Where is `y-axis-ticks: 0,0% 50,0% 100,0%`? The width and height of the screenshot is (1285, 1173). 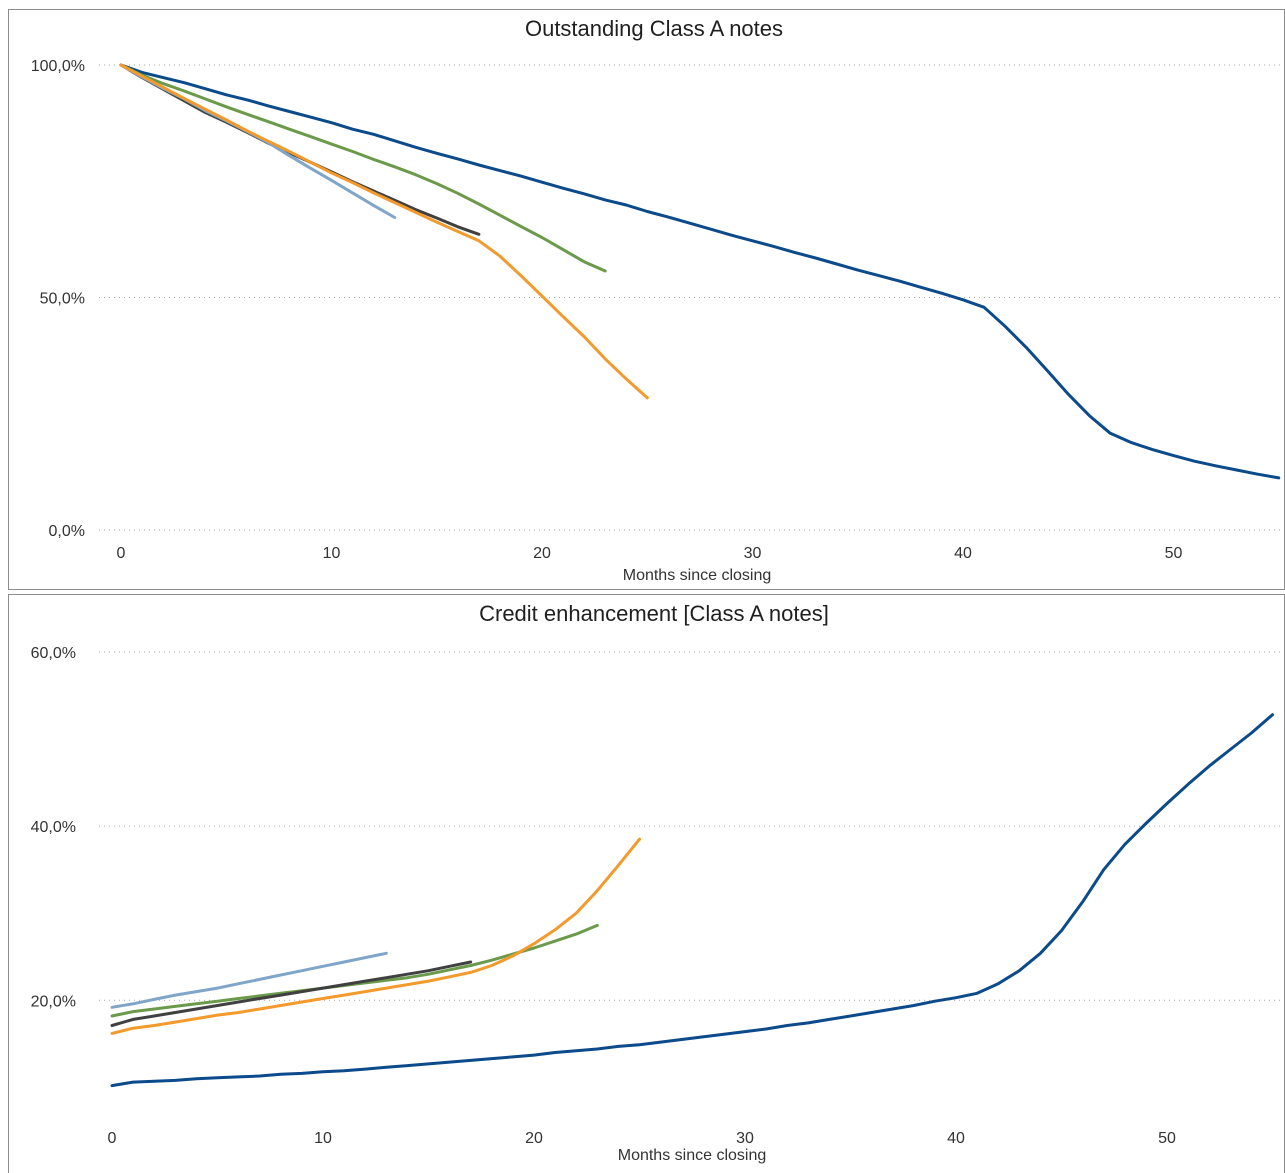
y-axis-ticks: 0,0% 50,0% 100,0% is located at coordinates (58, 299).